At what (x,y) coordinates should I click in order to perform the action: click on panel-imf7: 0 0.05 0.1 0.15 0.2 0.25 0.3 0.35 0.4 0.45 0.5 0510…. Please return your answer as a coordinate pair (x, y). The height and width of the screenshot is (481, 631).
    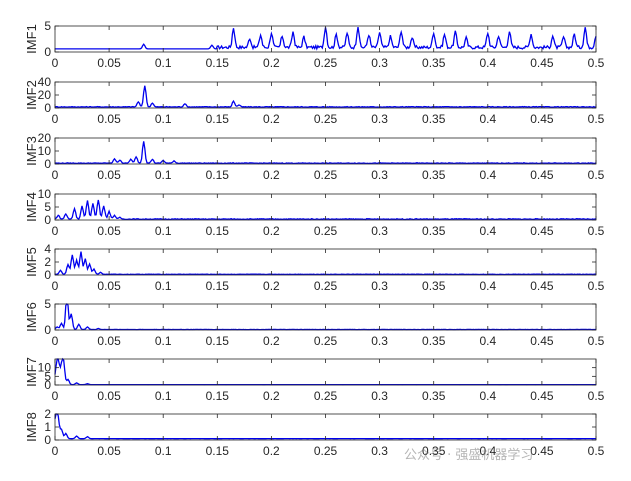
    Looking at the image, I should click on (314, 380).